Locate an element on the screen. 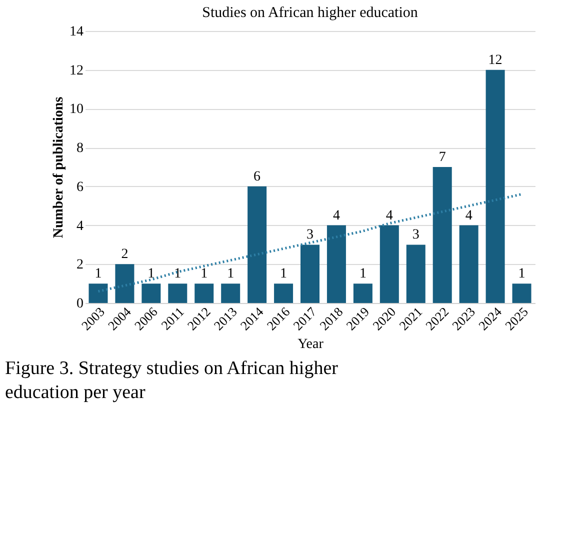  y-tick-label: 6 is located at coordinates (80, 187).